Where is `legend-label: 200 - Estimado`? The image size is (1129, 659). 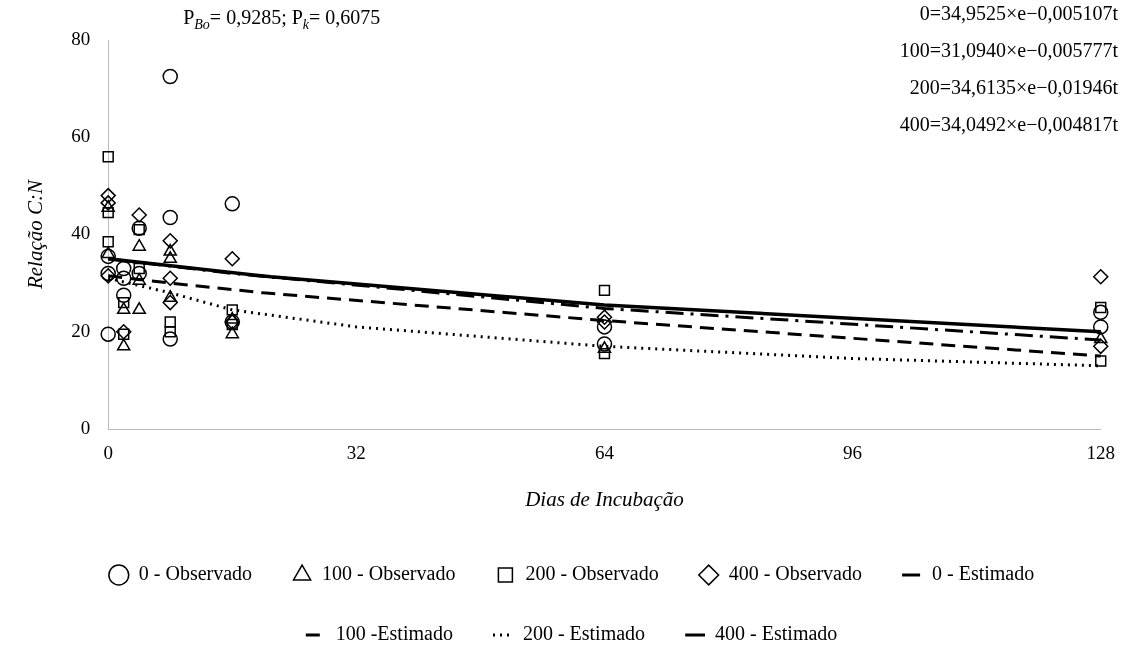 legend-label: 200 - Estimado is located at coordinates (584, 633).